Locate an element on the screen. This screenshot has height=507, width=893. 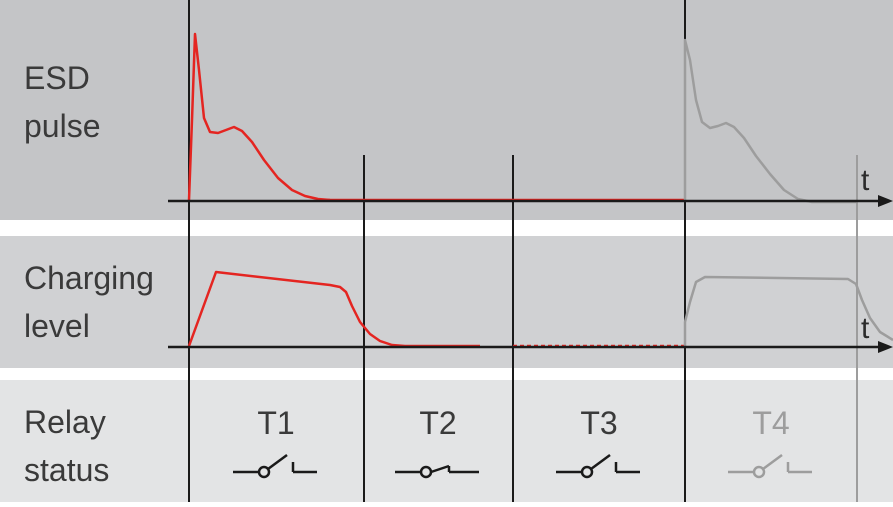
charging-level-curve is located at coordinates (333, 309).